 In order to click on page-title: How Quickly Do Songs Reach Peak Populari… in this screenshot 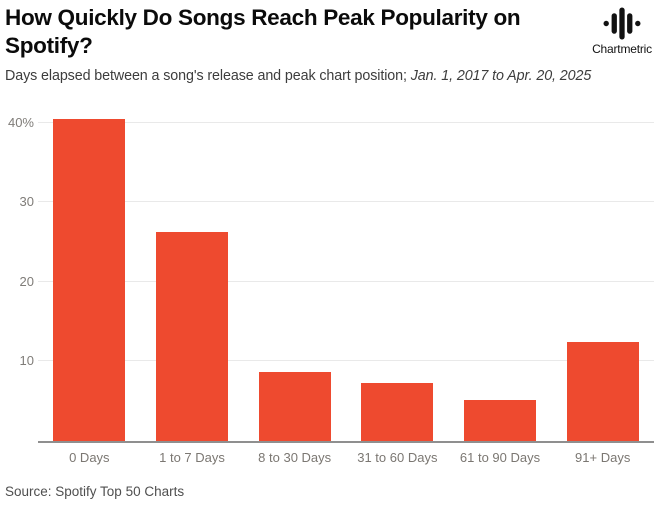, I will do `click(263, 32)`.